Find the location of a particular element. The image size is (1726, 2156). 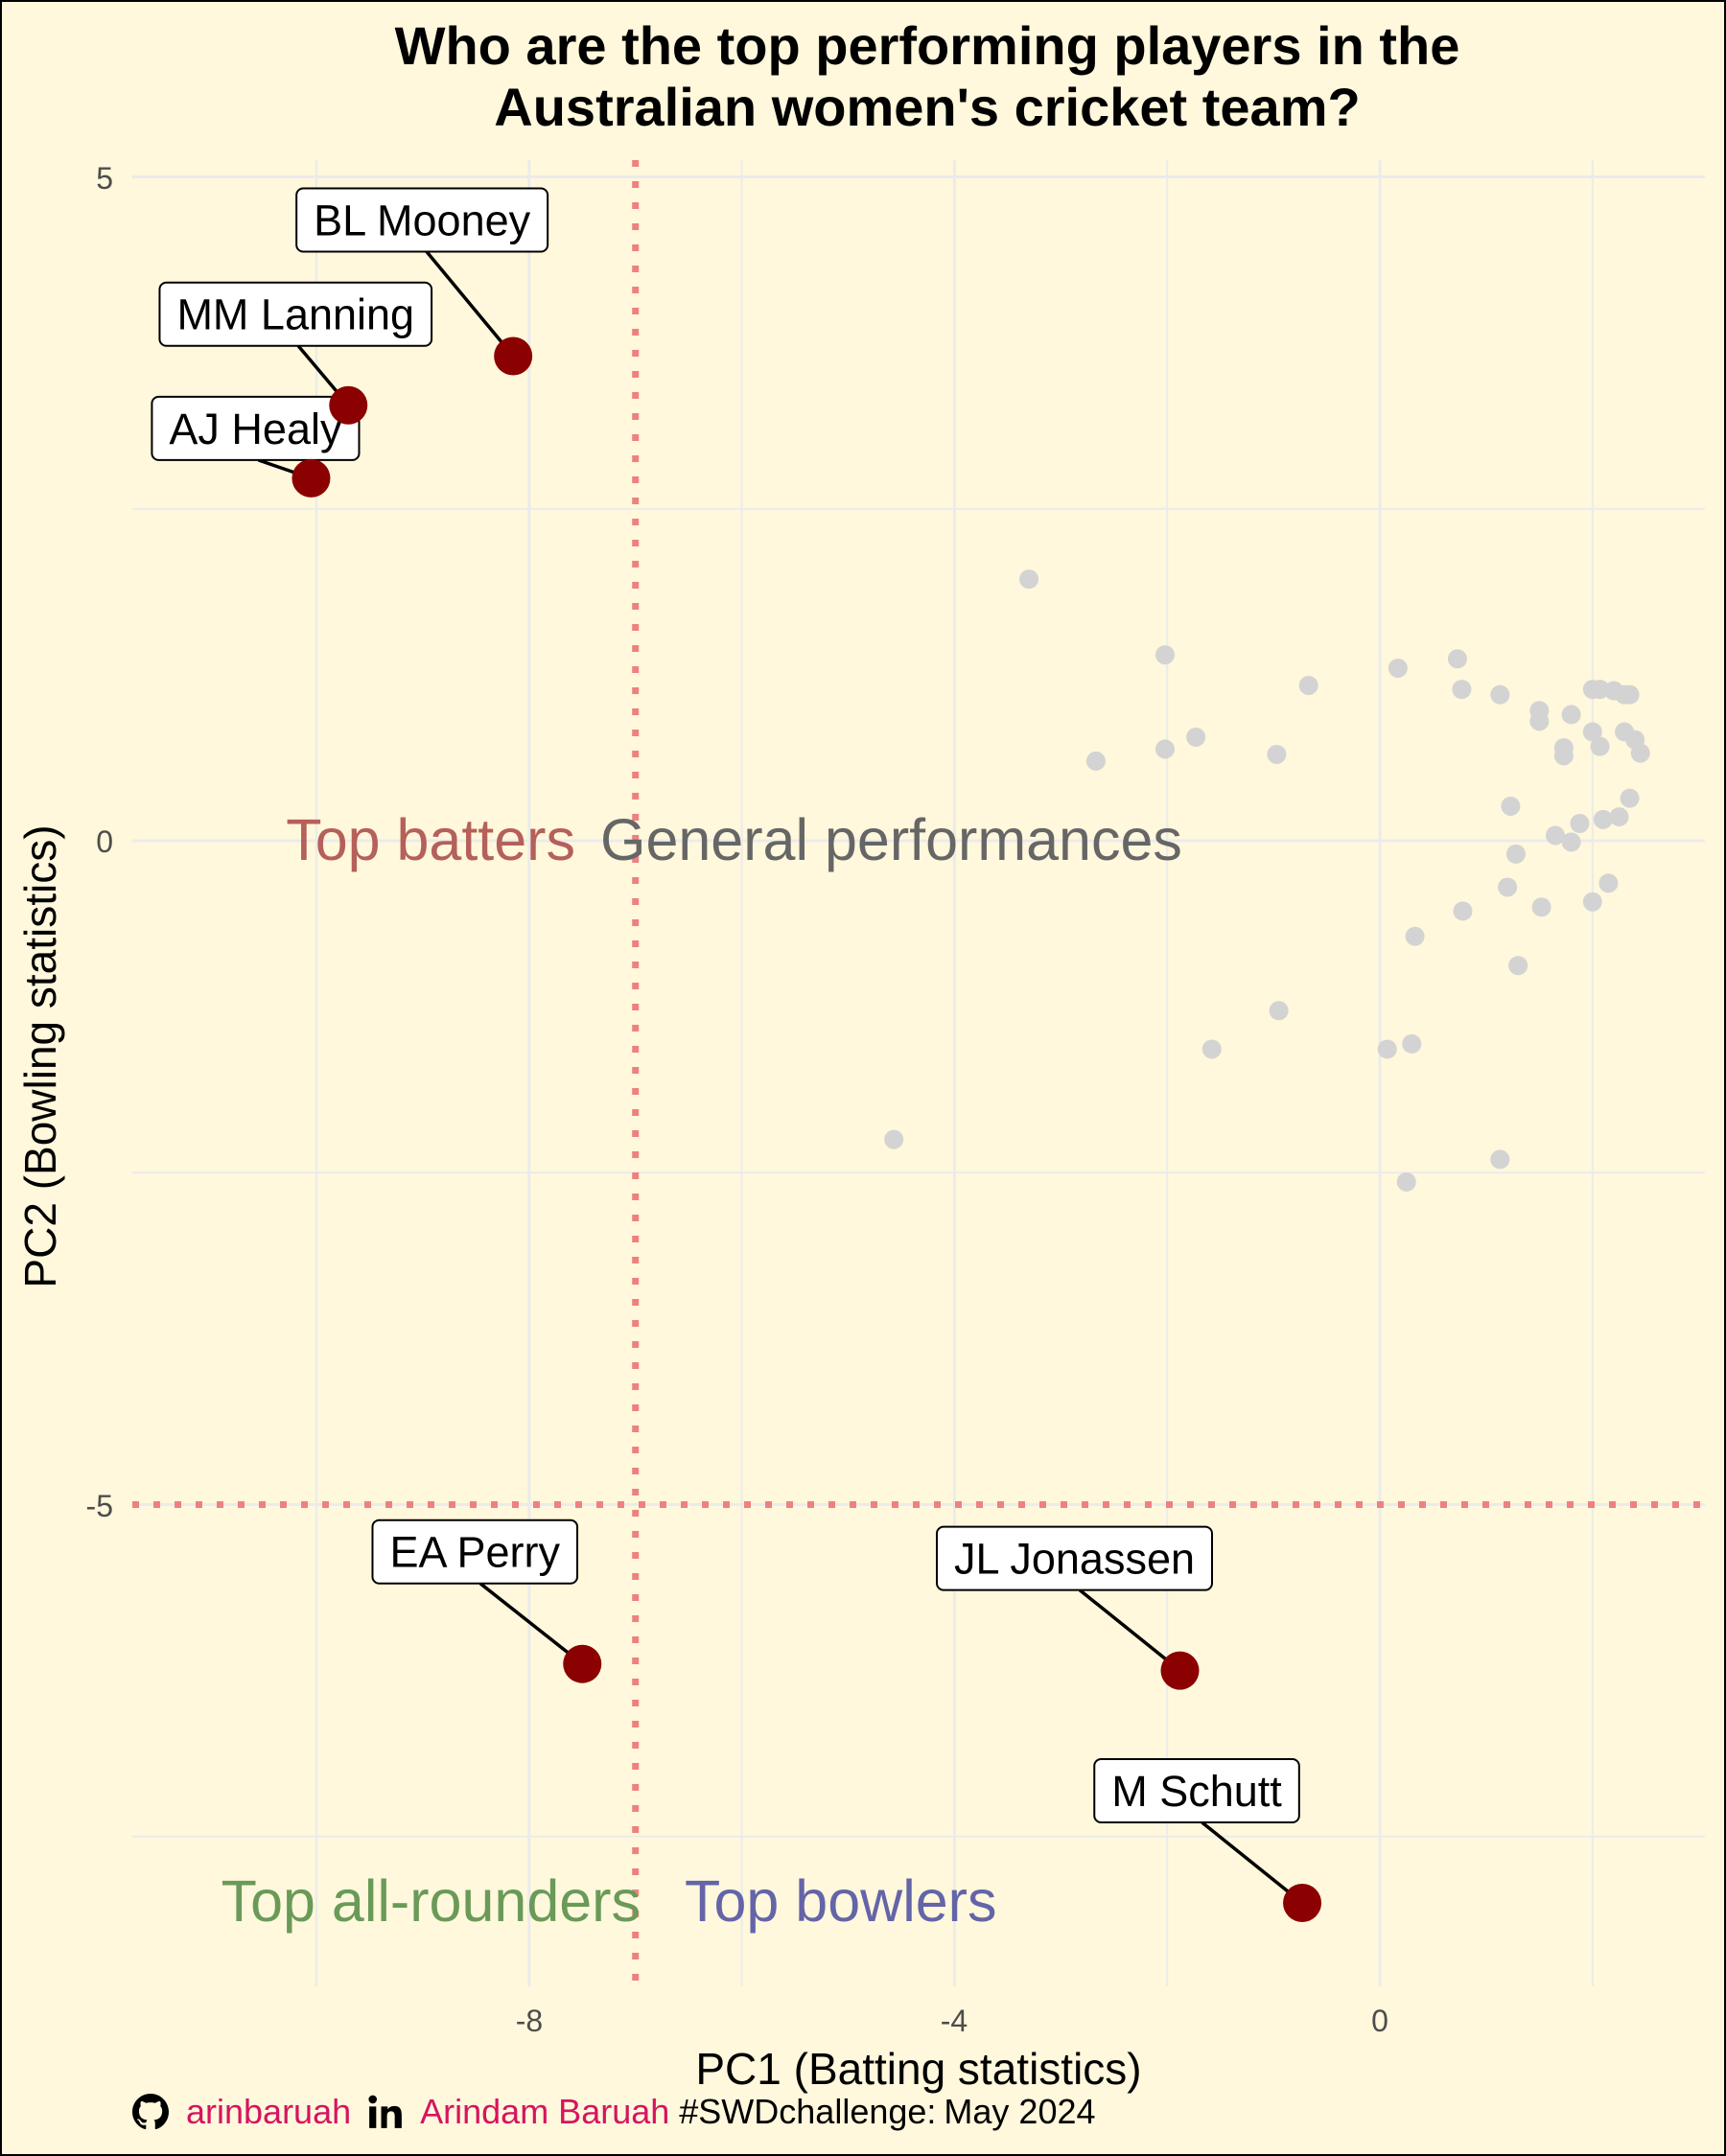

player-label-text: JL Jonassen is located at coordinates (1074, 1559).